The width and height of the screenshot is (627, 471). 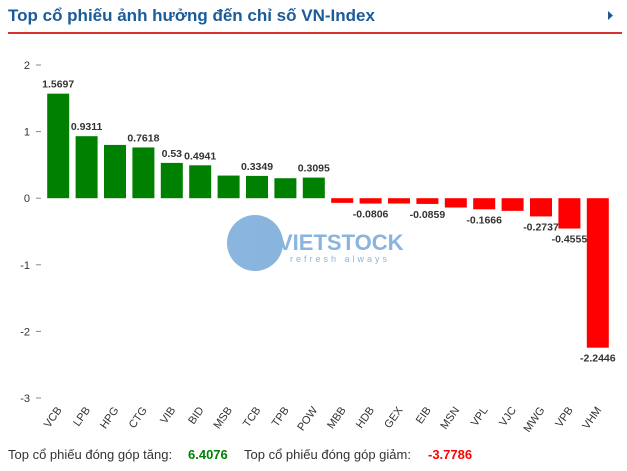 What do you see at coordinates (200, 156) in the screenshot?
I see `data-label: 0.4941` at bounding box center [200, 156].